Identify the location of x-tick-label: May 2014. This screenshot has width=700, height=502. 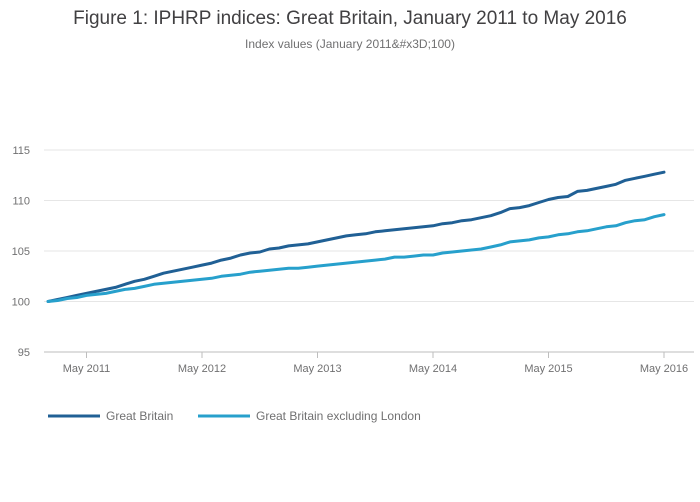
(433, 369).